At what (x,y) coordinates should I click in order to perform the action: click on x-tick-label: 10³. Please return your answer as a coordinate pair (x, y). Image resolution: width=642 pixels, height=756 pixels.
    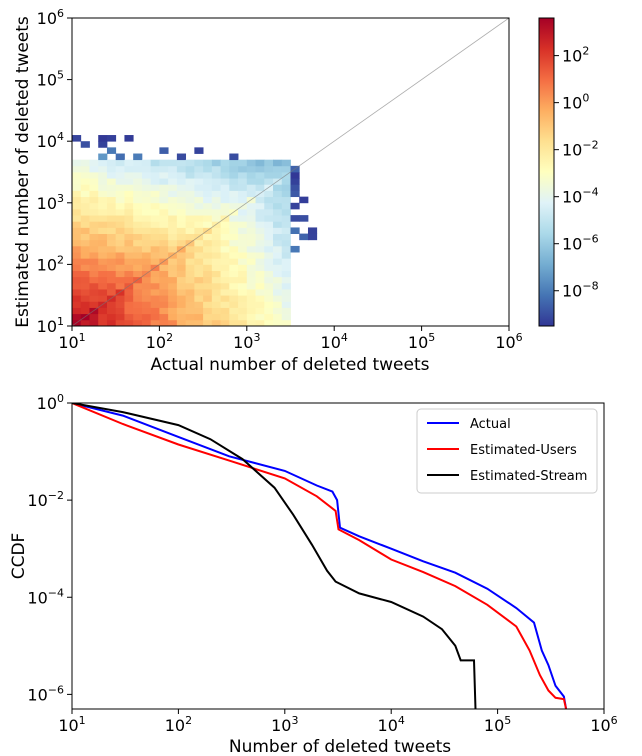
    Looking at the image, I should click on (246, 341).